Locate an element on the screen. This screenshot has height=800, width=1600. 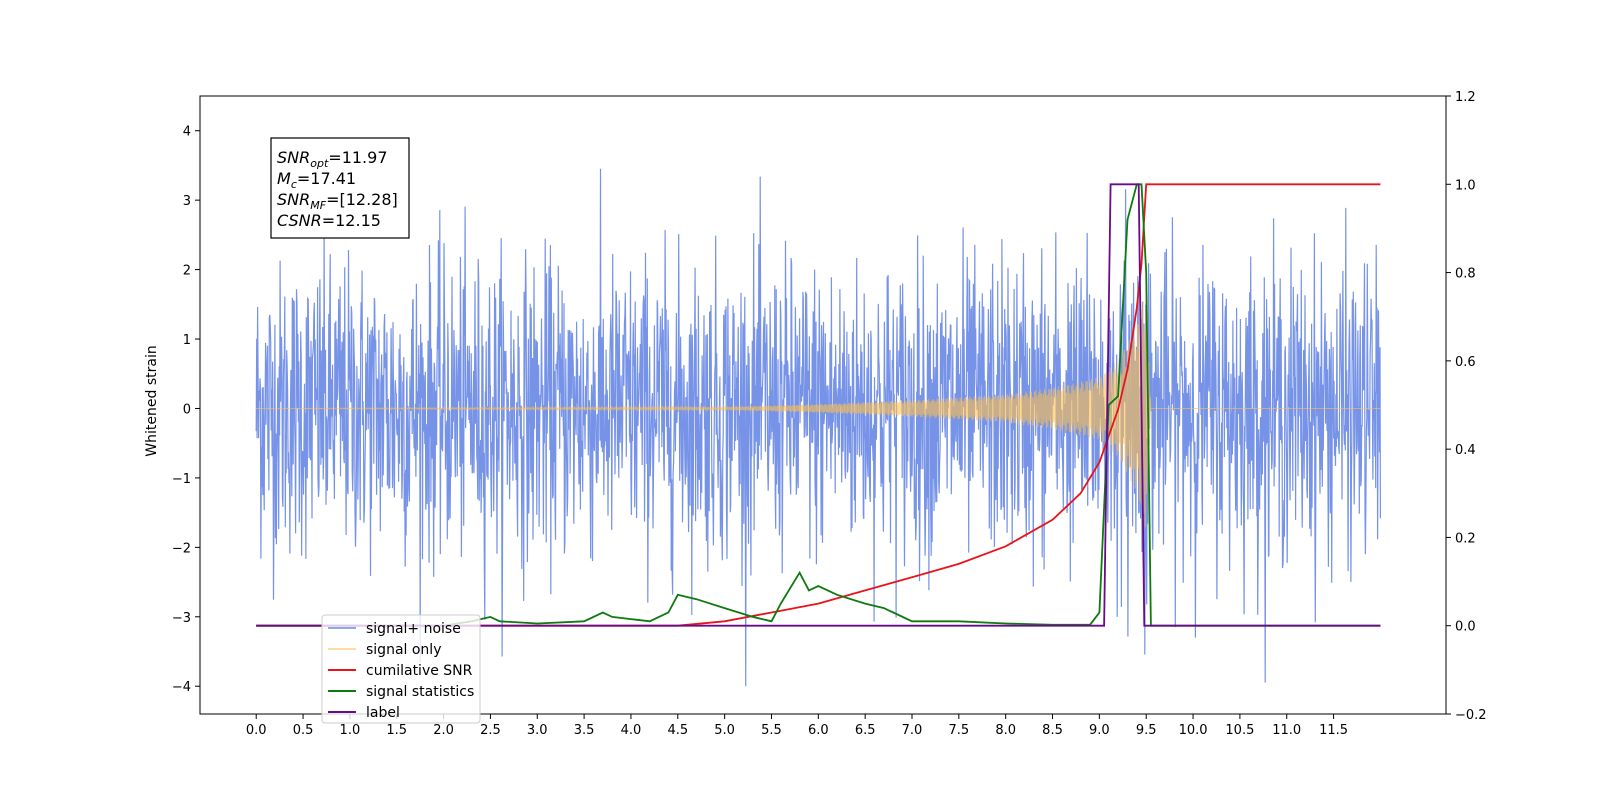
legend-entry-signal-noise: signal+ noise is located at coordinates (394, 629).